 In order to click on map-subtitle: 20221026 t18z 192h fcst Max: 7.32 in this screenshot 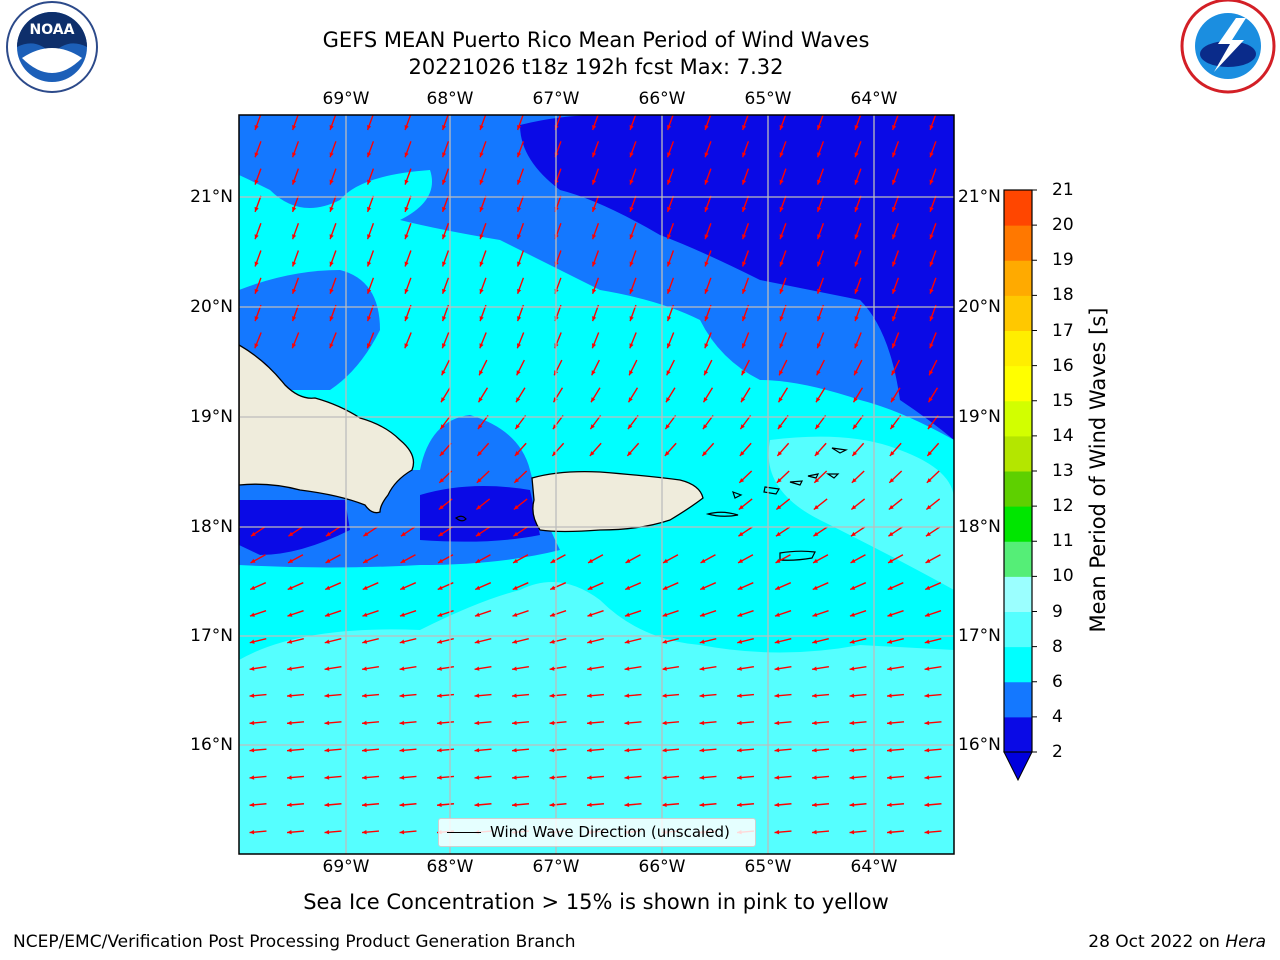, I will do `click(596, 67)`.